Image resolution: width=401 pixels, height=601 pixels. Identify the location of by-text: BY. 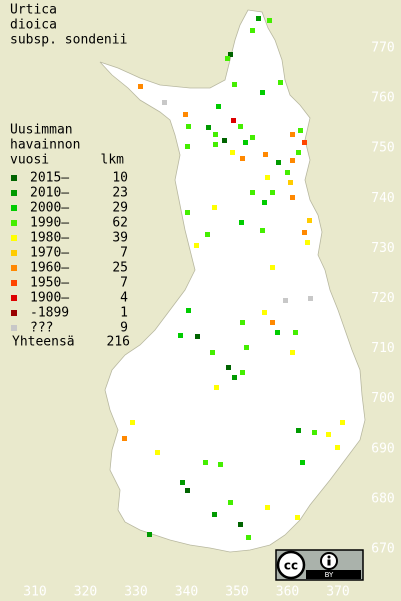
(329, 575).